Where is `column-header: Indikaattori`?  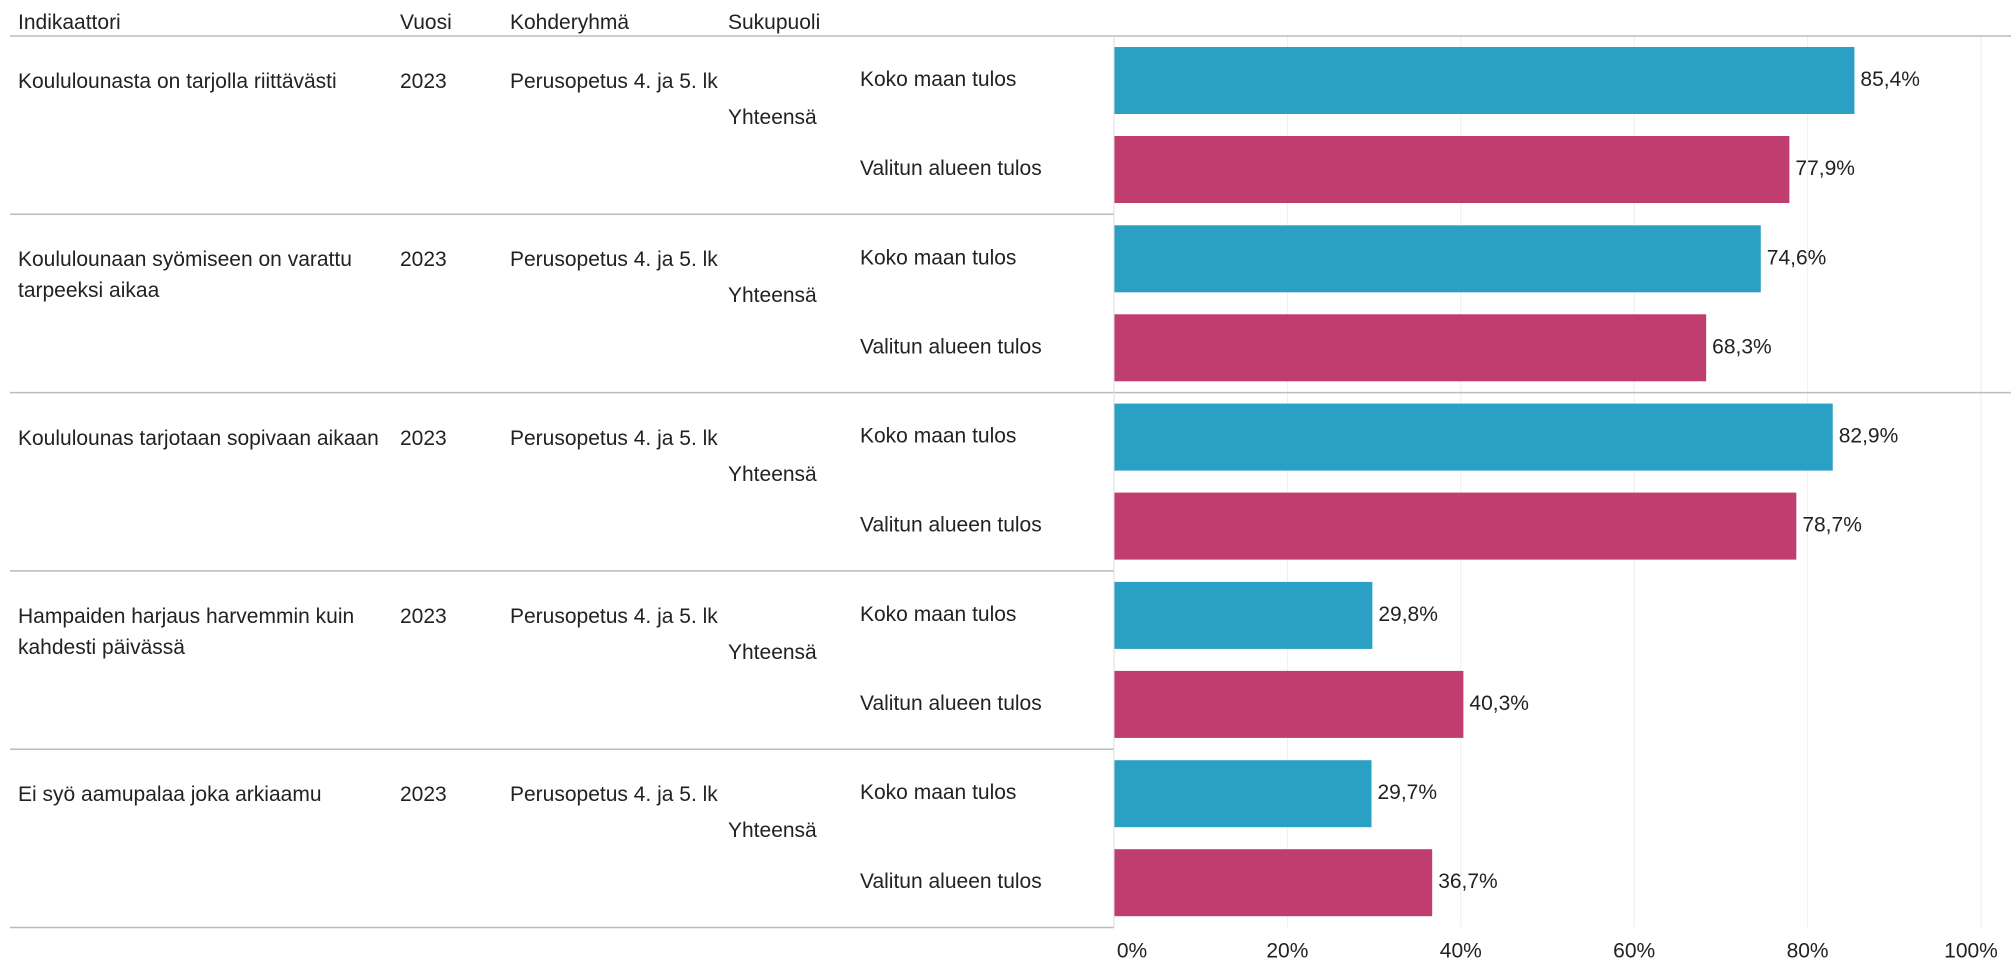 column-header: Indikaattori is located at coordinates (69, 22).